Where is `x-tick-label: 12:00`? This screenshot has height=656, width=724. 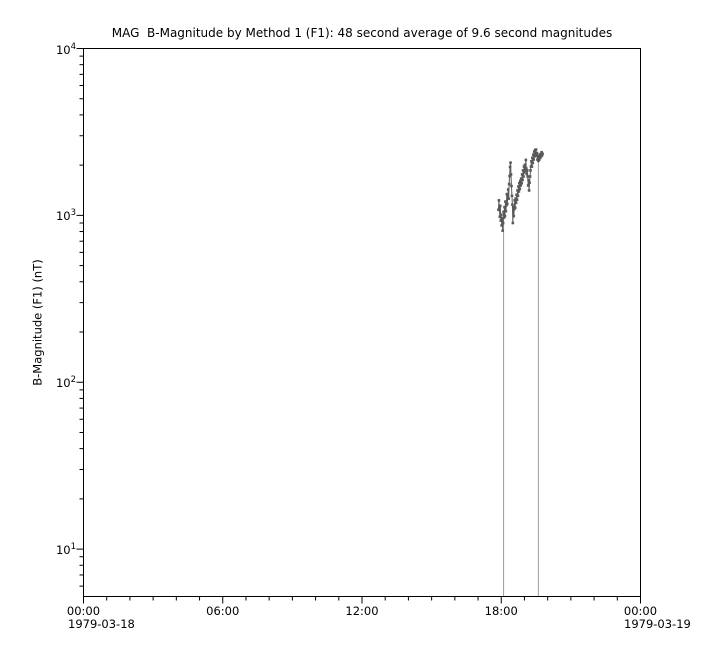 x-tick-label: 12:00 is located at coordinates (362, 611).